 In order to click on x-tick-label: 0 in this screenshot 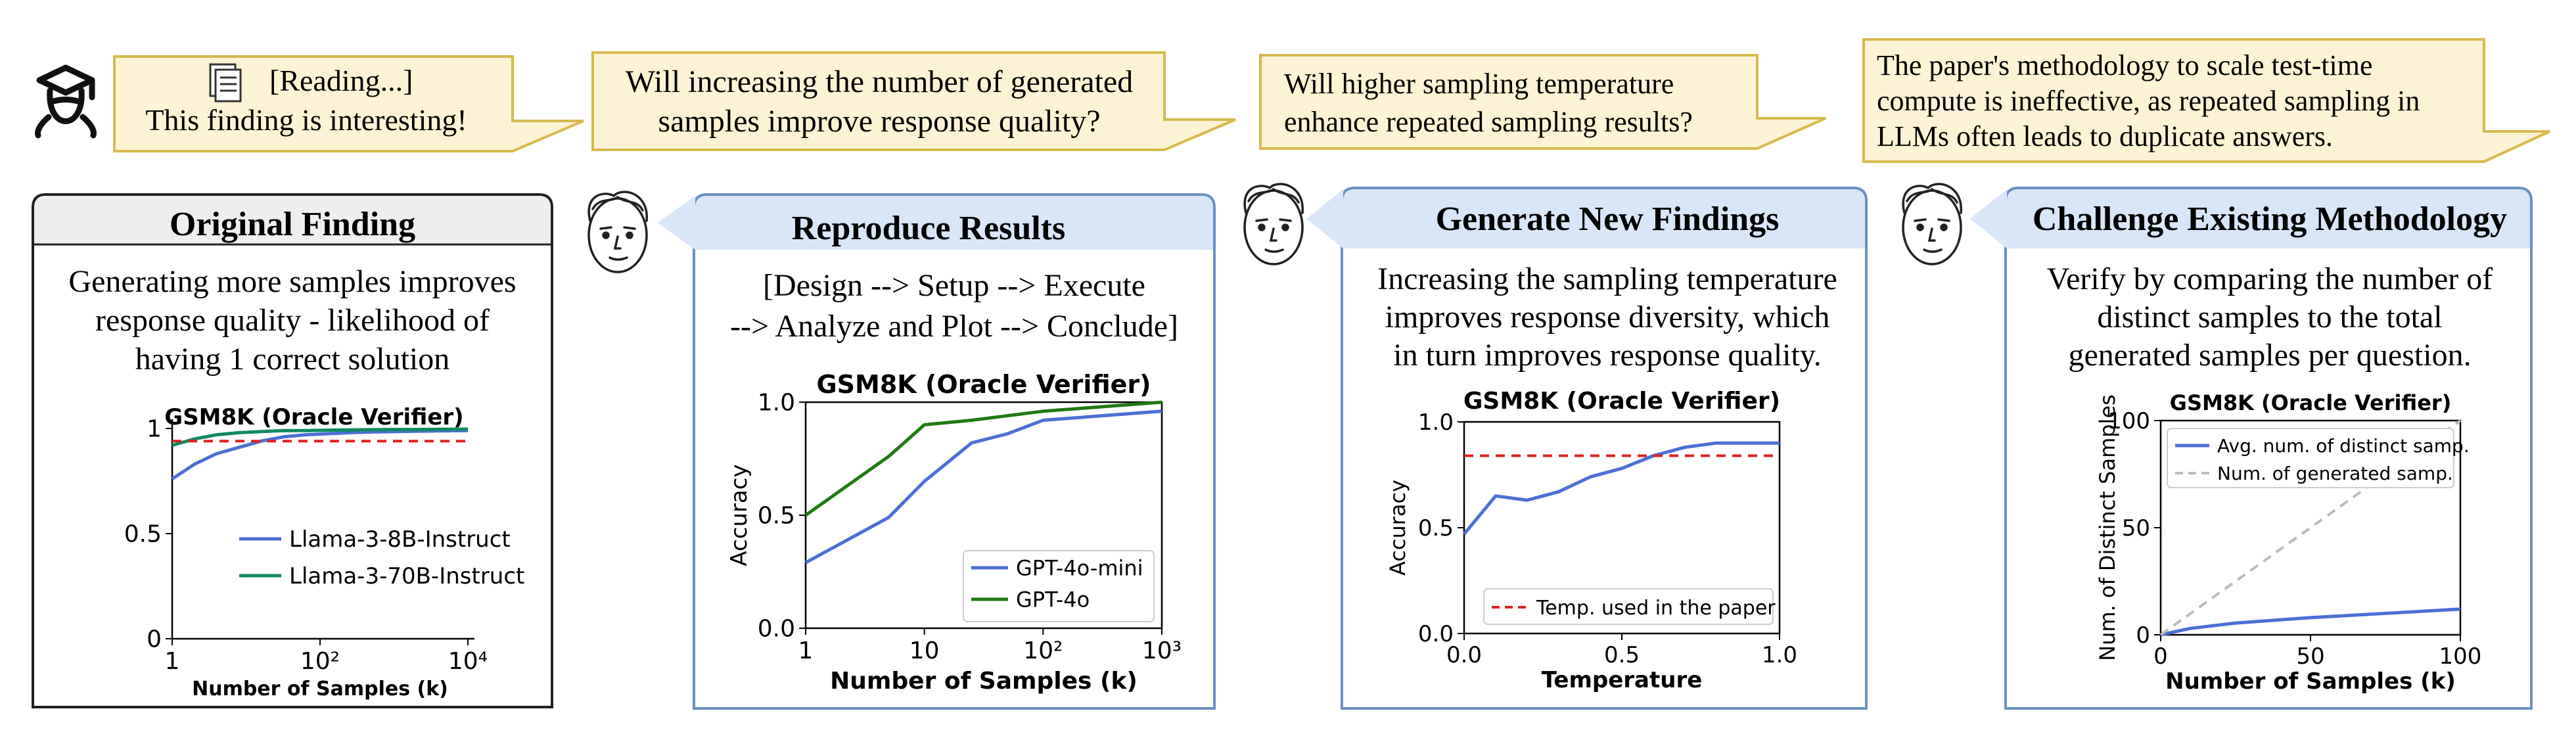, I will do `click(2160, 656)`.